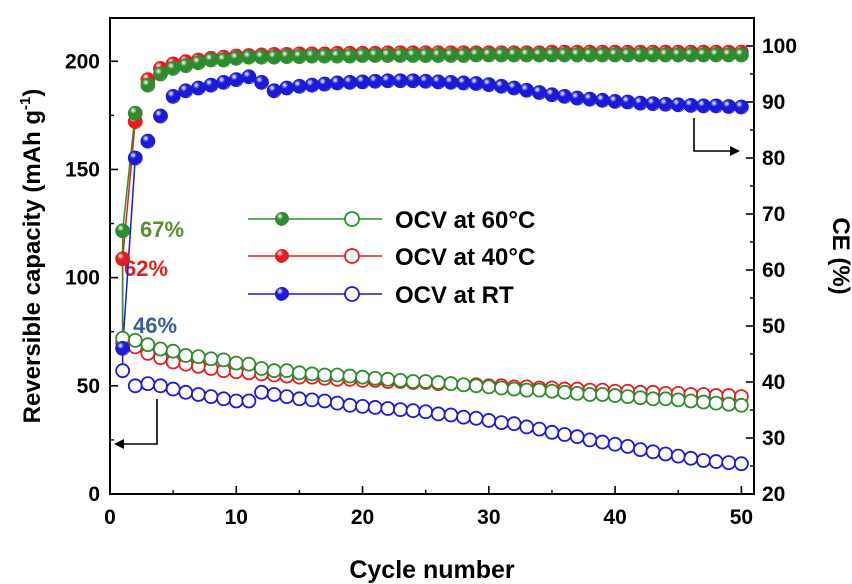  I want to click on x-tick-label: 20, so click(362, 517).